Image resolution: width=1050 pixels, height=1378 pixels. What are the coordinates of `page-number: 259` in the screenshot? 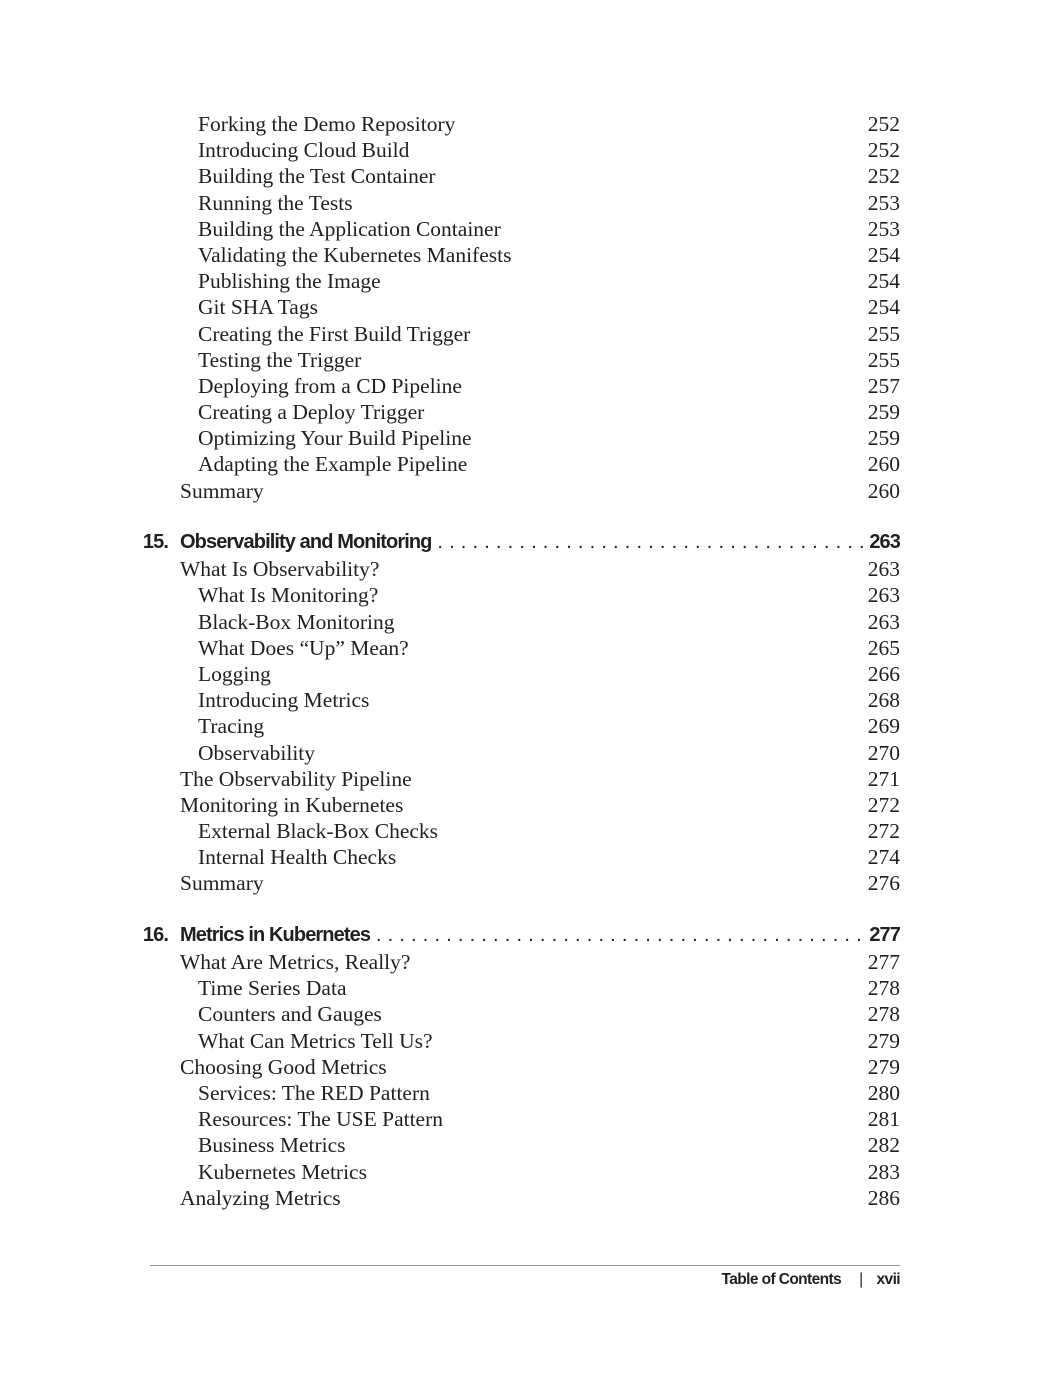 It's located at (883, 438).